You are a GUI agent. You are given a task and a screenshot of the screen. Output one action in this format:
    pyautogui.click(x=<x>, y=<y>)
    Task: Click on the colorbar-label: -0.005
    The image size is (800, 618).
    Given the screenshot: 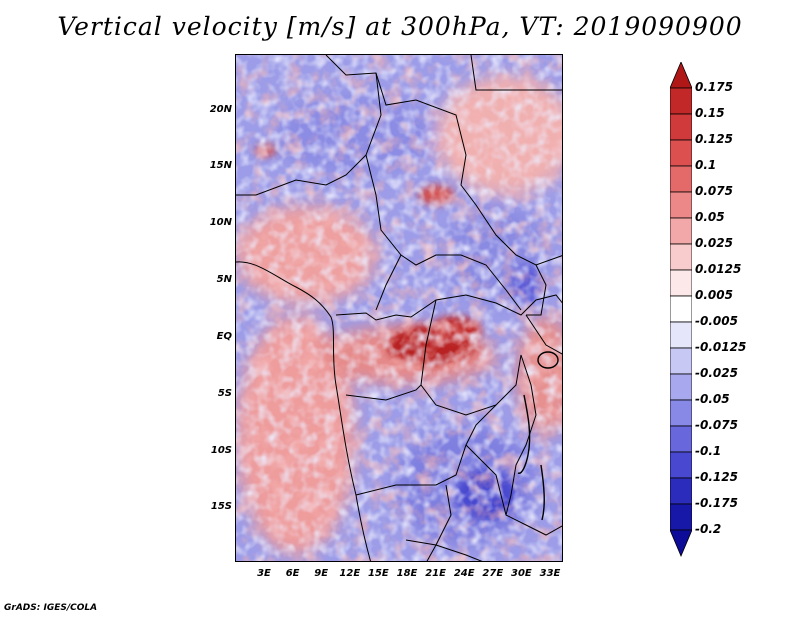 What is the action you would take?
    pyautogui.click(x=716, y=321)
    